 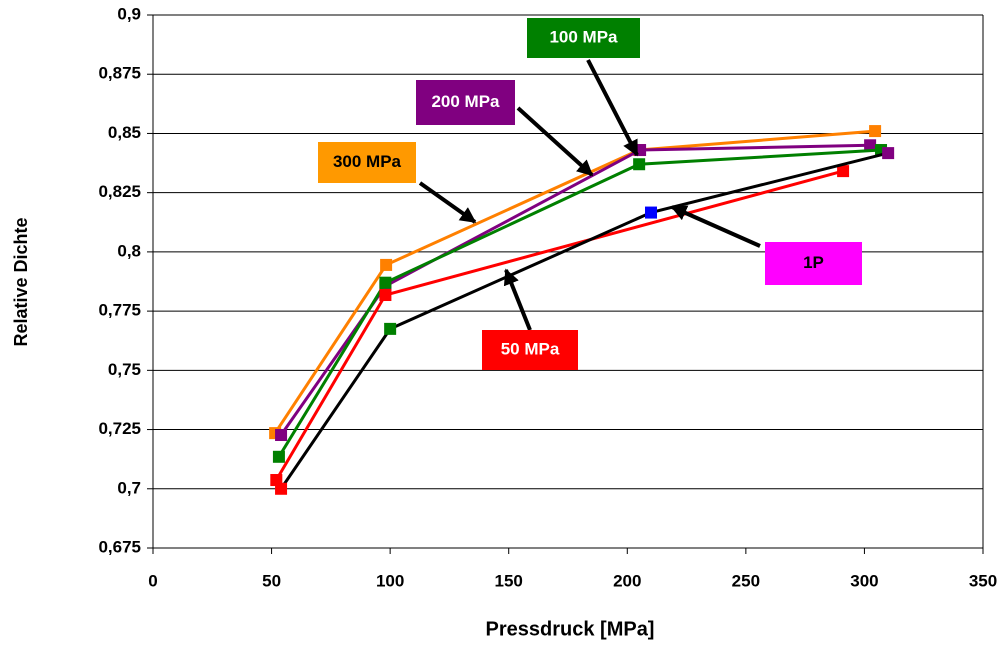 I want to click on y-tick-label: 0,7, so click(x=129, y=487).